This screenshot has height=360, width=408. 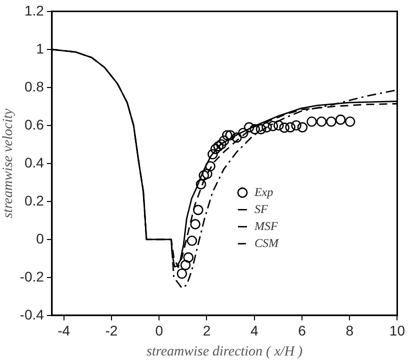 I want to click on y-tick-label: 0.6, so click(x=34, y=124).